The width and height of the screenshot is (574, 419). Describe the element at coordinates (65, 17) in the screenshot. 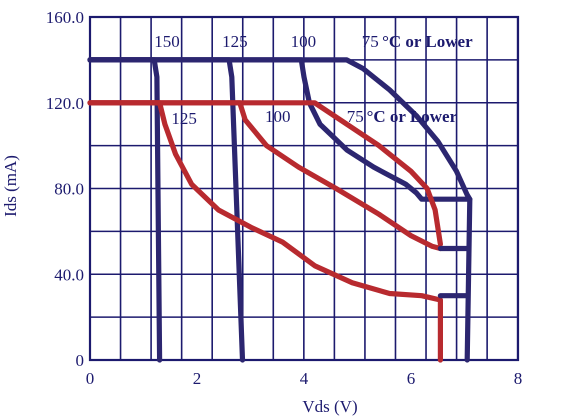

I see `y-tick-label: 160.0` at that location.